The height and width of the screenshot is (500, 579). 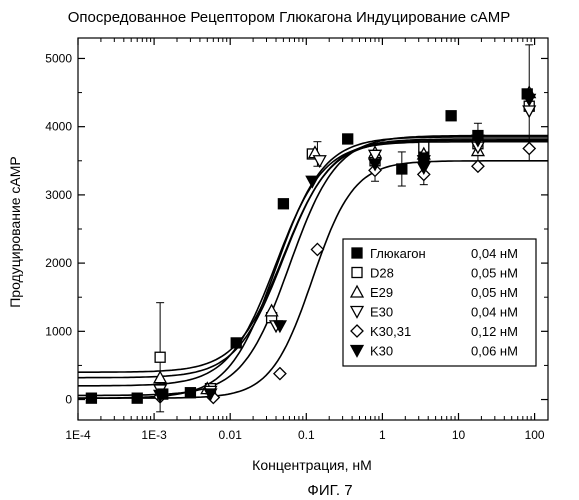 I want to click on x-tick-label: 0.01, so click(x=231, y=435).